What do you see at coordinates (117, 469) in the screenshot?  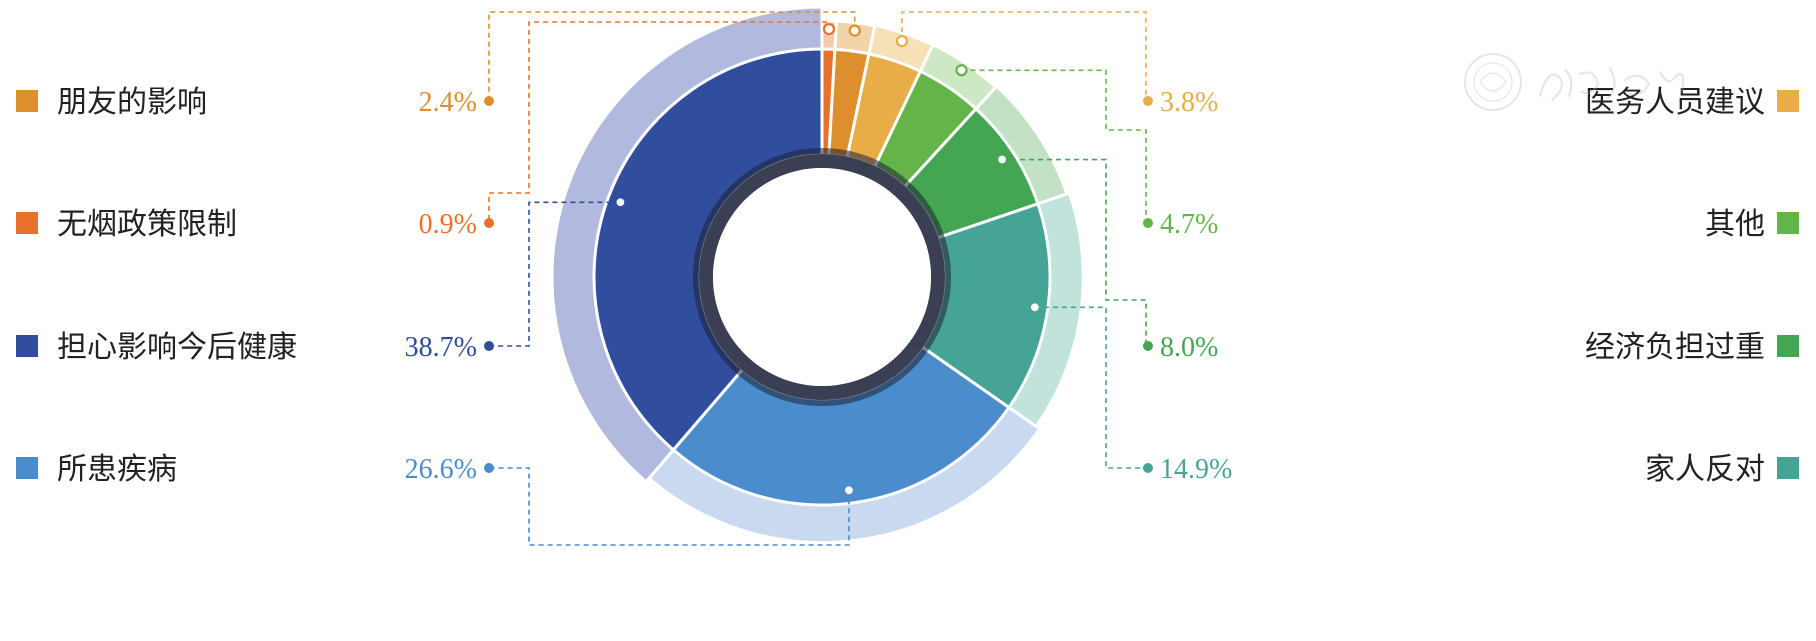 I see `legend-label-6: 所患疾病` at bounding box center [117, 469].